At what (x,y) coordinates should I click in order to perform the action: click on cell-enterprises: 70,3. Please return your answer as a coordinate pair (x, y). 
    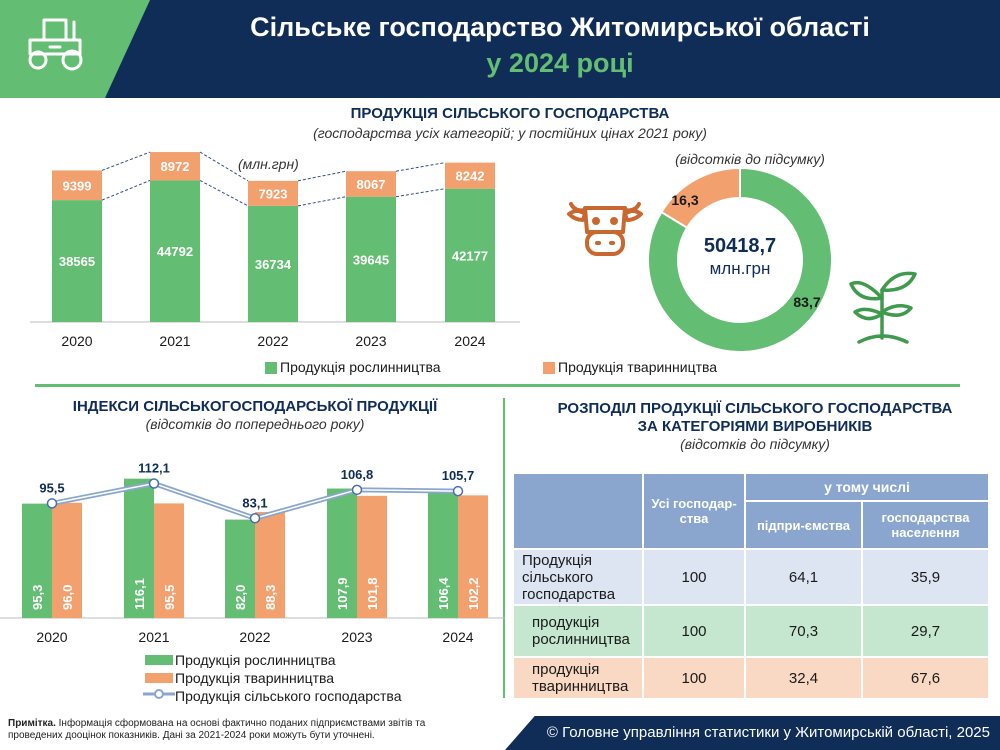
    Looking at the image, I should click on (803, 631).